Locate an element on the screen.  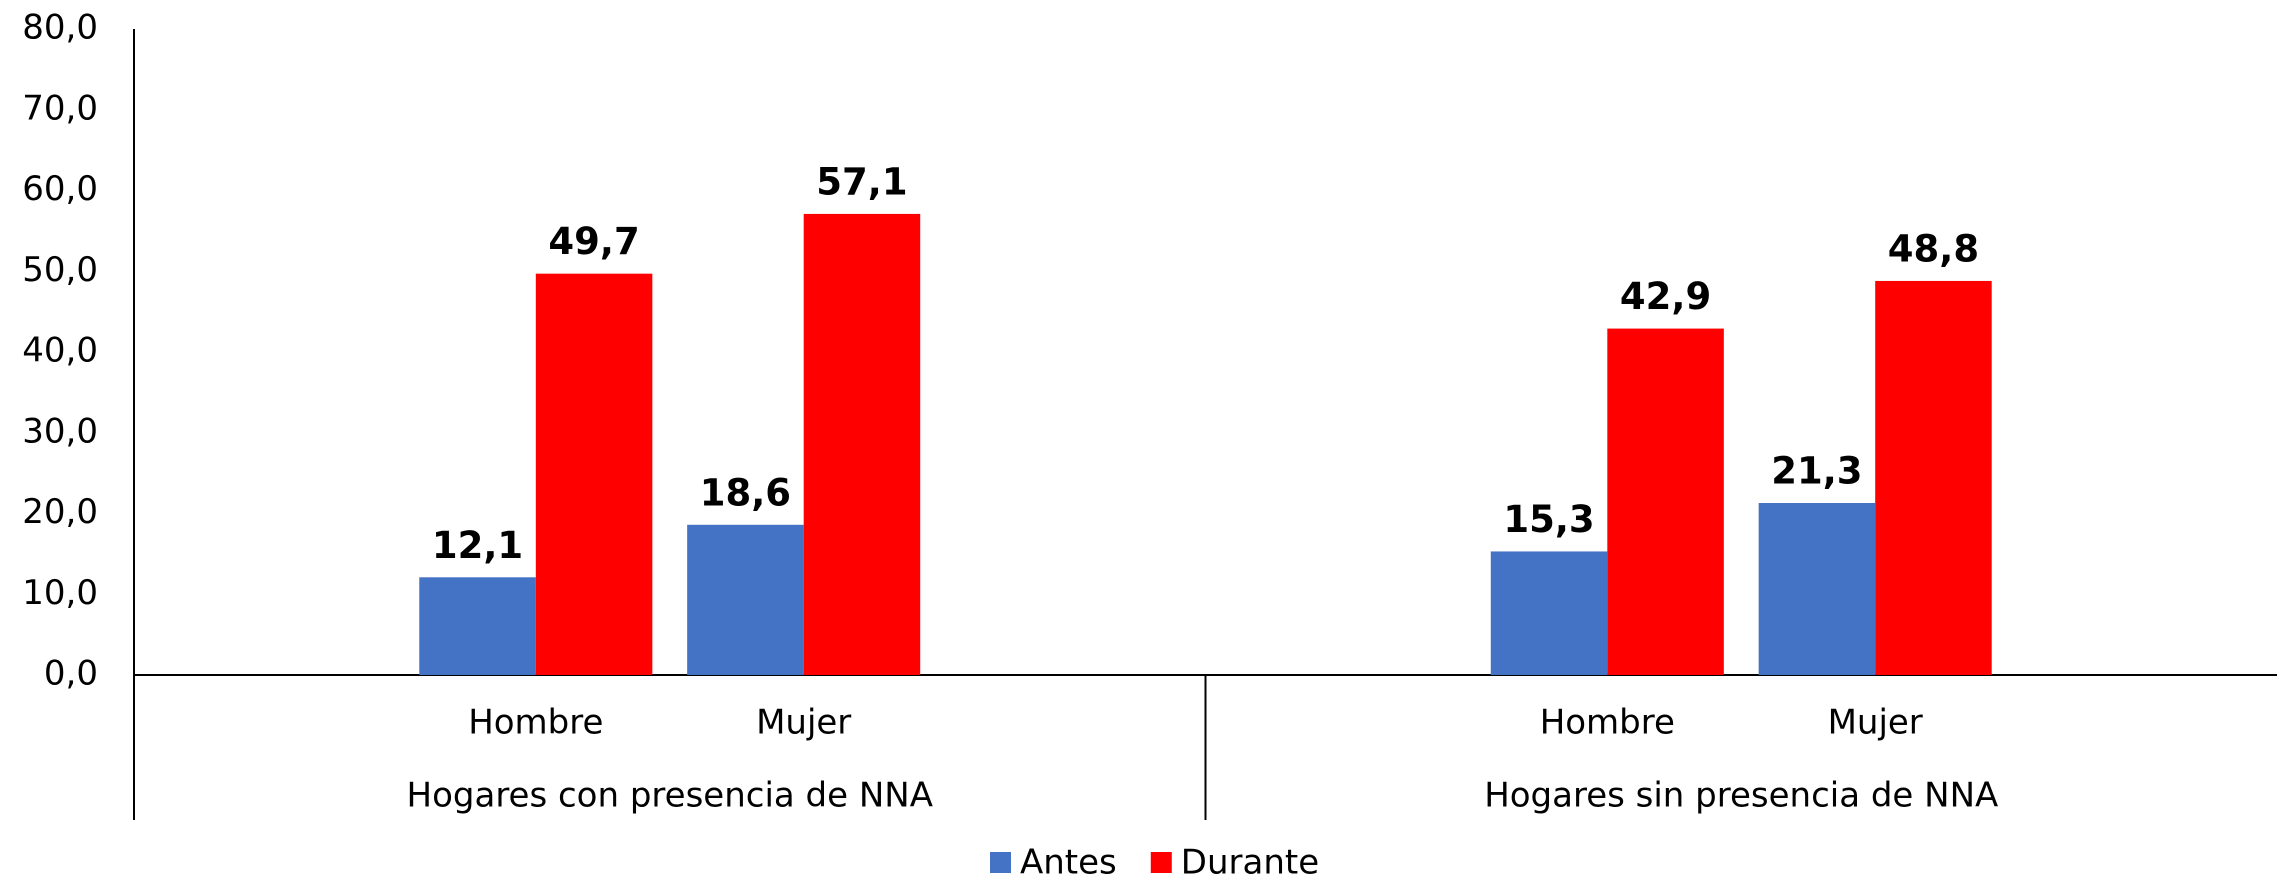
group-label: Hogares con presencia de NNA is located at coordinates (670, 796).